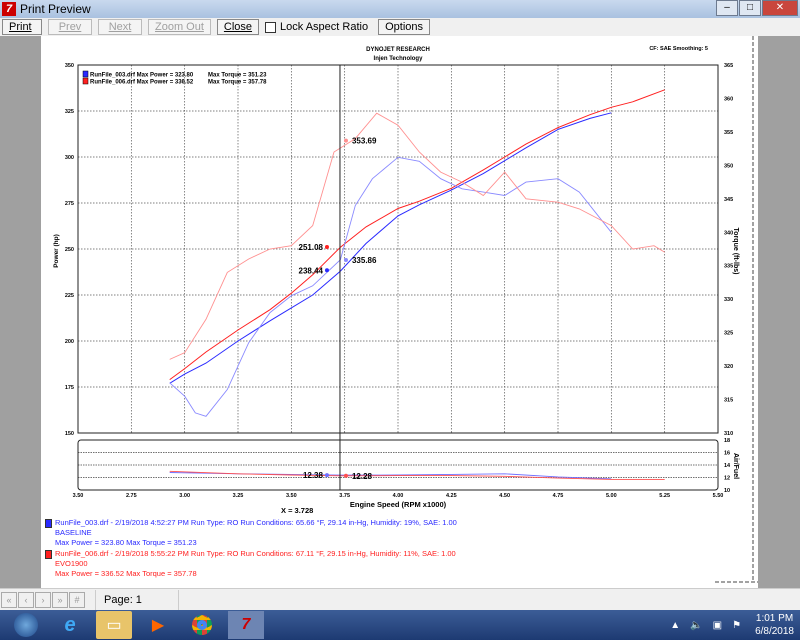 Image resolution: width=800 pixels, height=640 pixels. Describe the element at coordinates (43, 599) in the screenshot. I see `next-page-button: ›` at that location.